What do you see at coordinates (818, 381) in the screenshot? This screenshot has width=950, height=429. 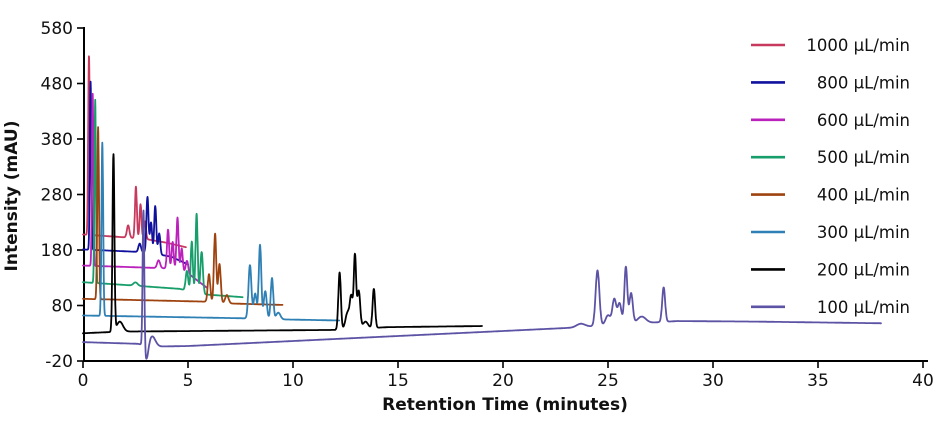 I see `x-tick-label: 35` at bounding box center [818, 381].